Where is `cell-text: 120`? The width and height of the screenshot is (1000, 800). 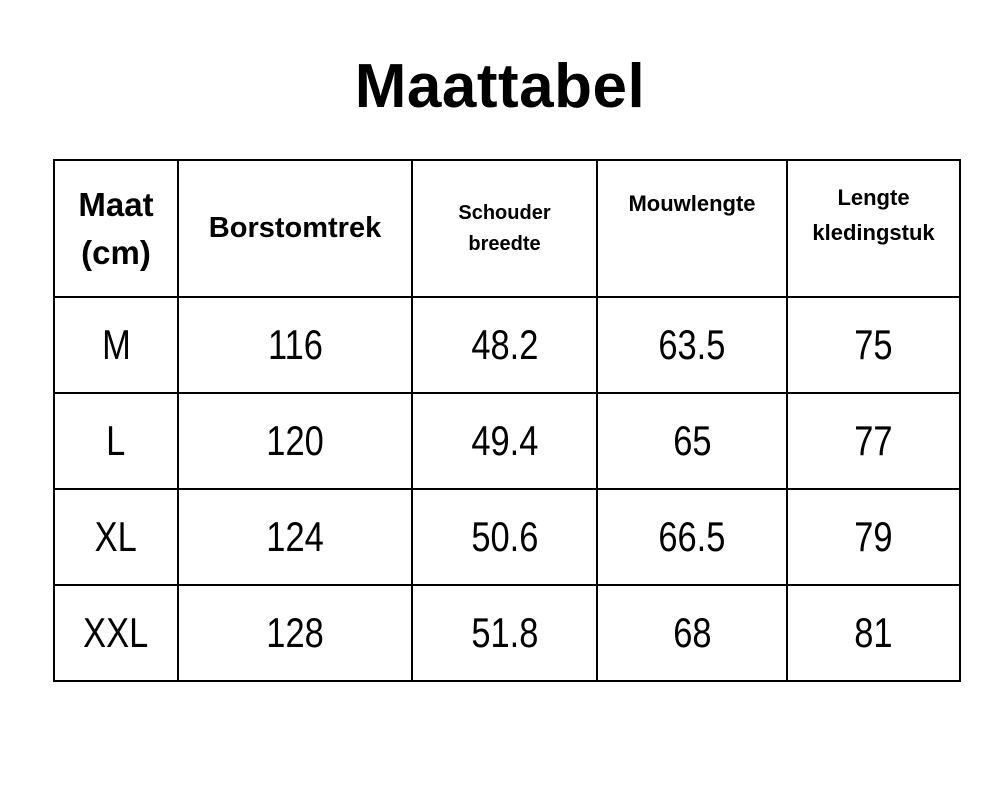
cell-text: 120 is located at coordinates (295, 440).